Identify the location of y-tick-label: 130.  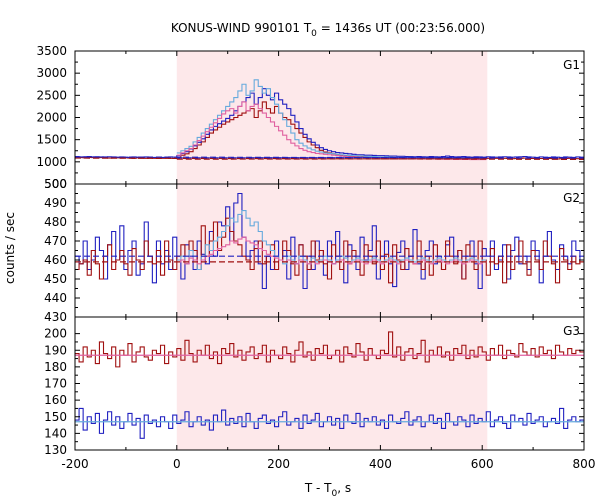
(55, 450).